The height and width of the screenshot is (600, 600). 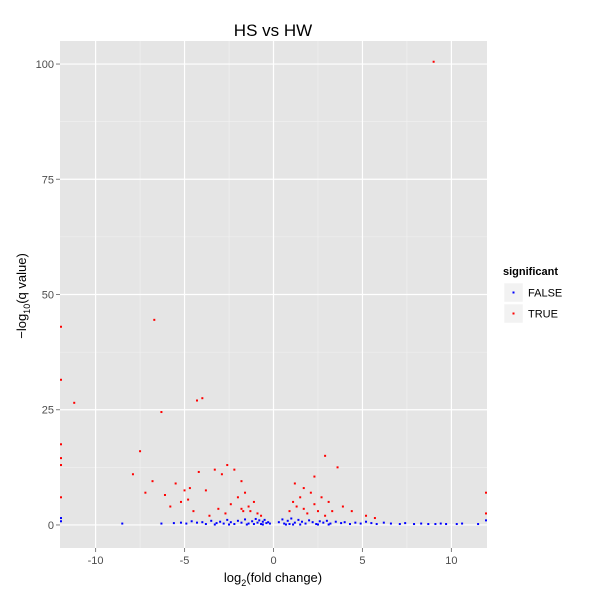 I want to click on y-axis-title: −log10(q value), so click(x=23, y=296).